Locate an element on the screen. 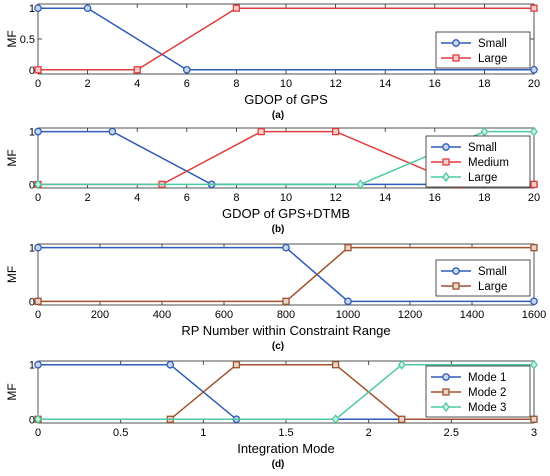  legend-label: Mode 3 is located at coordinates (487, 408).